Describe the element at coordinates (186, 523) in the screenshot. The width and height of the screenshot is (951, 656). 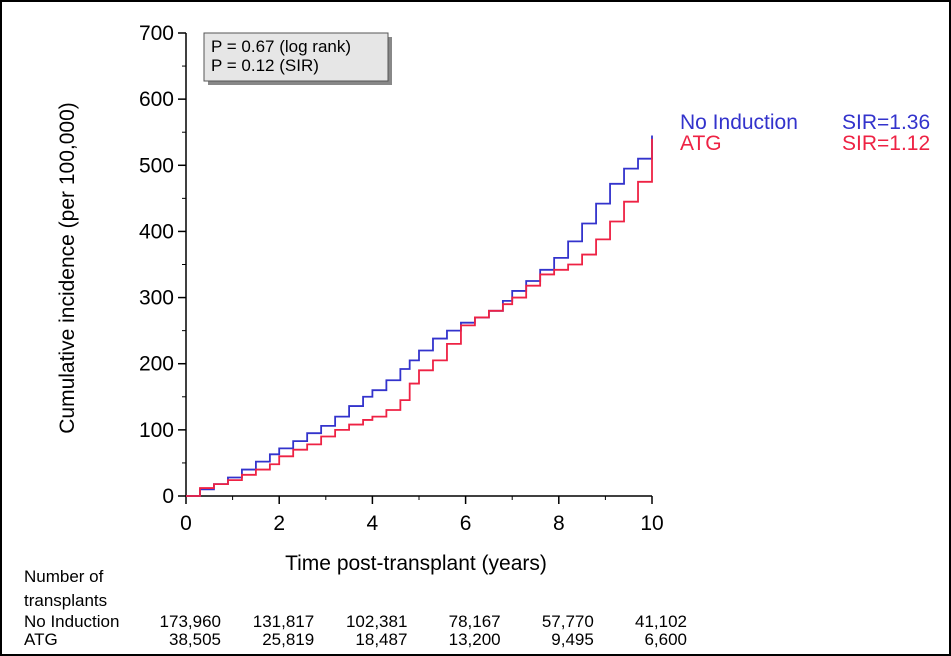
I see `x-tick-label: 0` at that location.